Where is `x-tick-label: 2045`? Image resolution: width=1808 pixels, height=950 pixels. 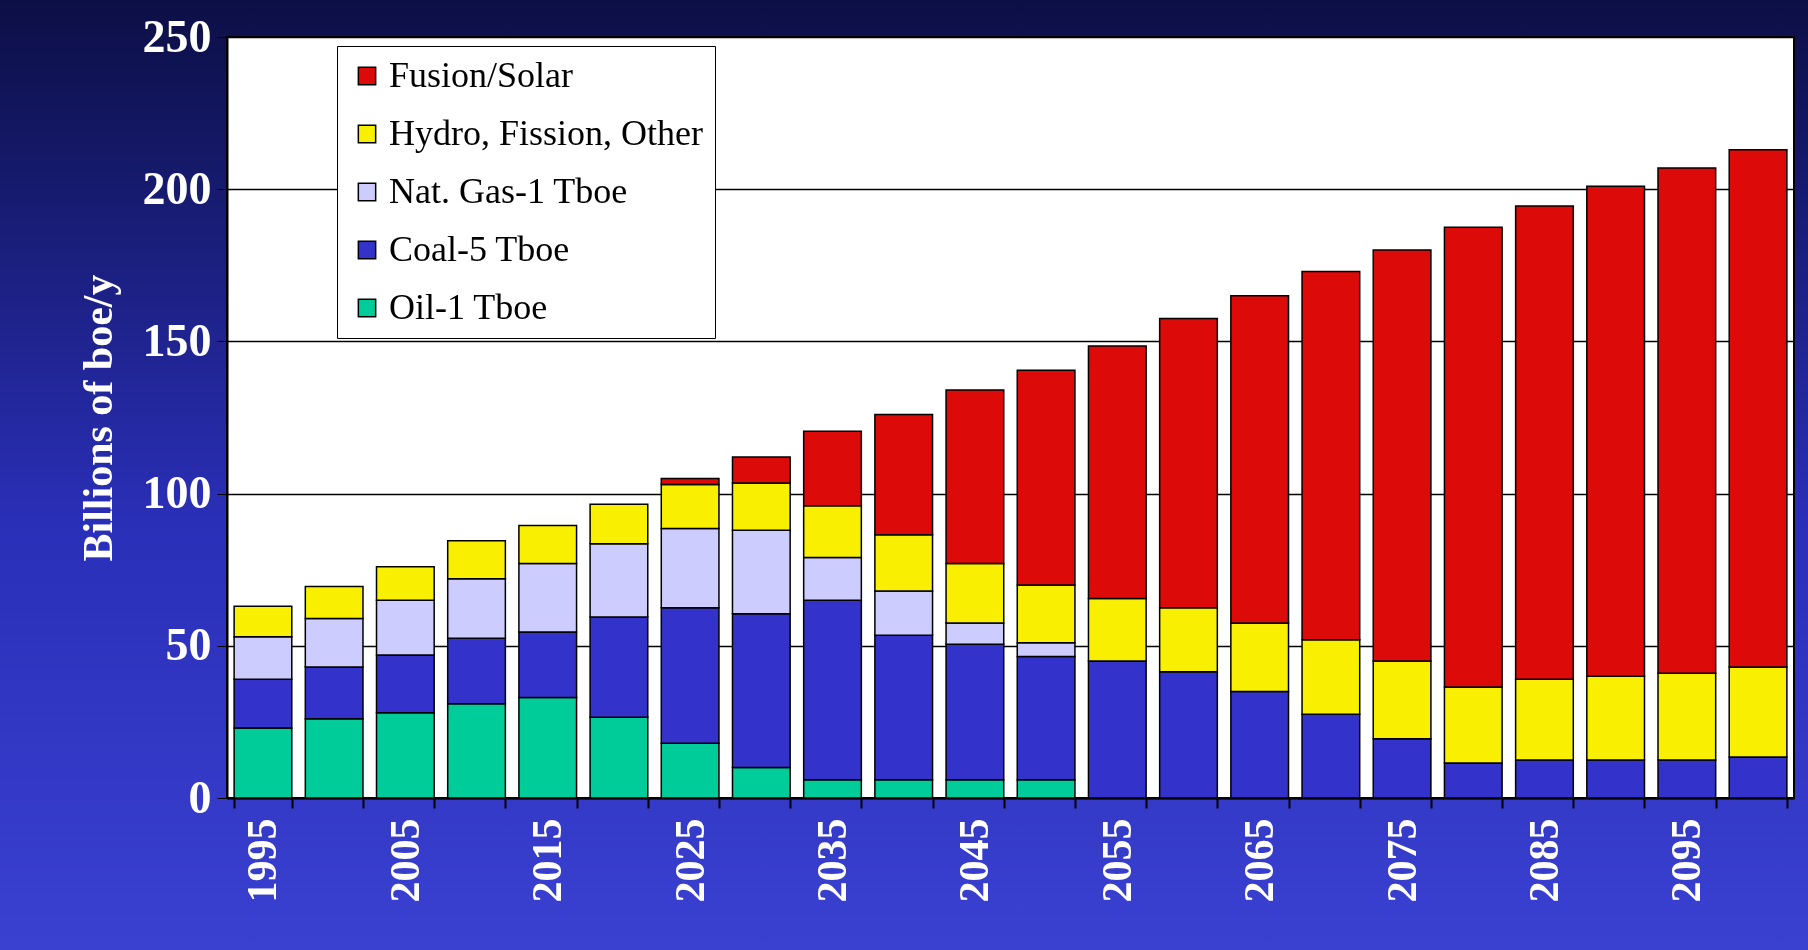
x-tick-label: 2045 is located at coordinates (974, 860).